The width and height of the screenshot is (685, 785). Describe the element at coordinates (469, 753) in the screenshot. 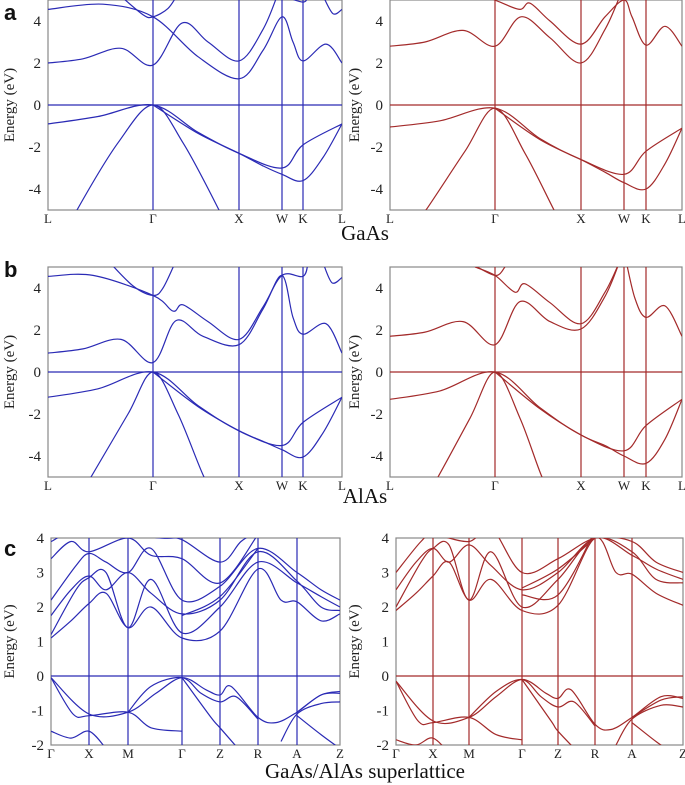

I see `k-point-label: M` at that location.